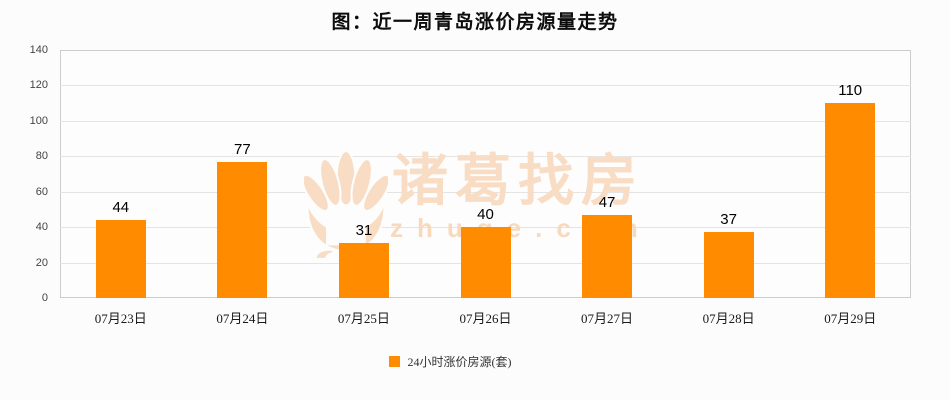  Describe the element at coordinates (728, 318) in the screenshot. I see `x-axis-label: 07月28日` at that location.